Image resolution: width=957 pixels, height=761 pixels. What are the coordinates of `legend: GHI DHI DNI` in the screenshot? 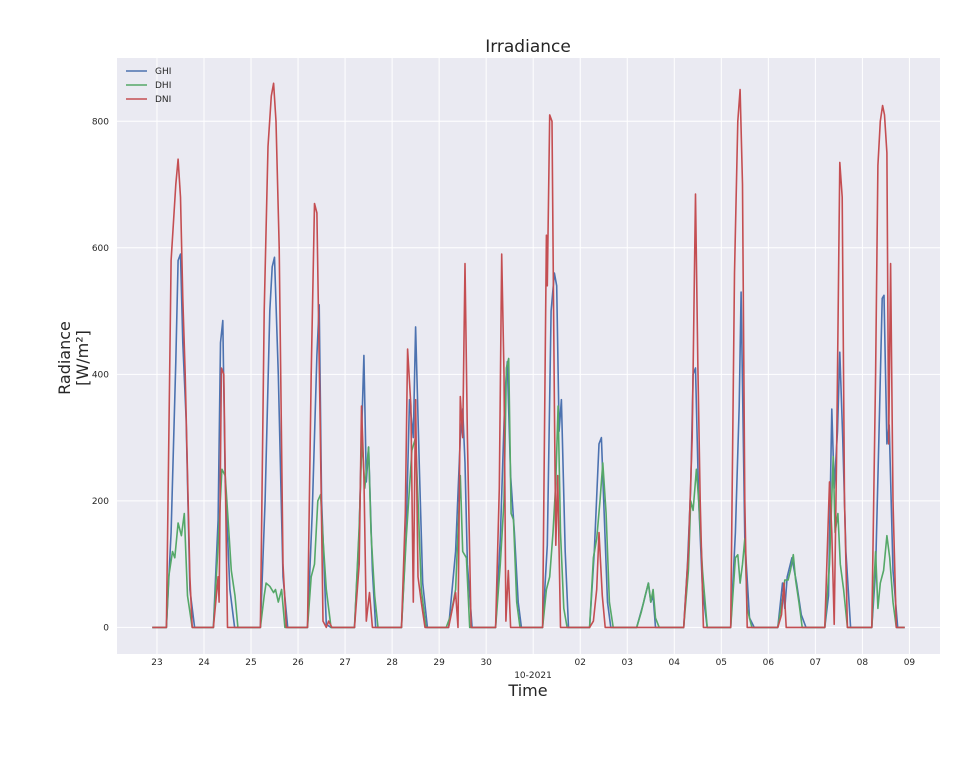 It's located at (148, 86).